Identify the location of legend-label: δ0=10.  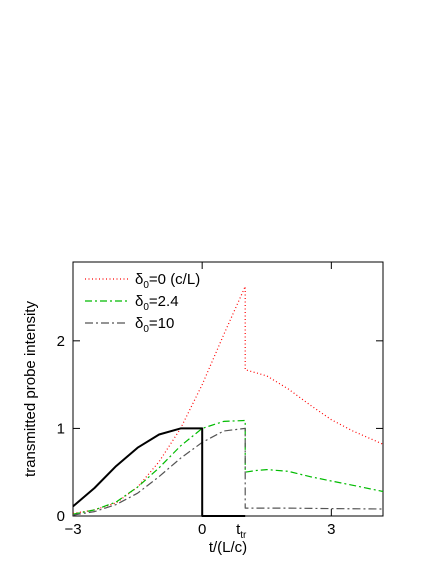
(154, 325).